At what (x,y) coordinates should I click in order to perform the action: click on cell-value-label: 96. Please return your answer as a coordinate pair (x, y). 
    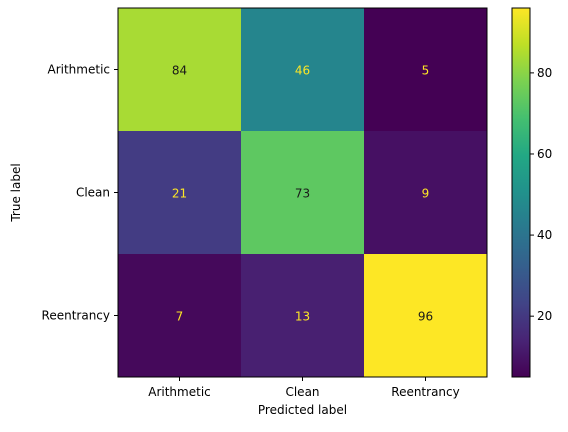
    Looking at the image, I should click on (425, 317).